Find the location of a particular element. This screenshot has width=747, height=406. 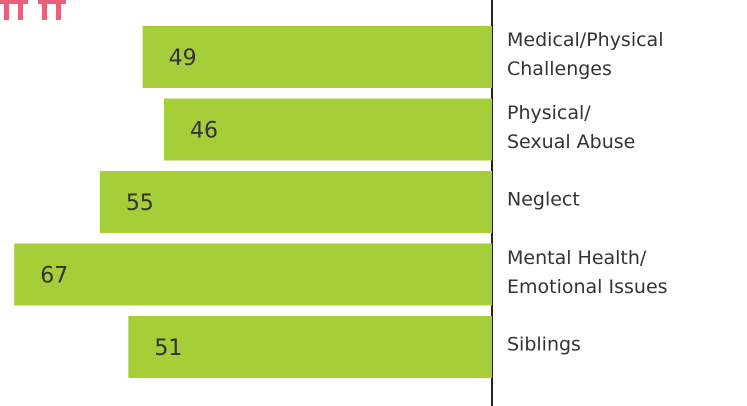

value-label: 51 is located at coordinates (168, 348).